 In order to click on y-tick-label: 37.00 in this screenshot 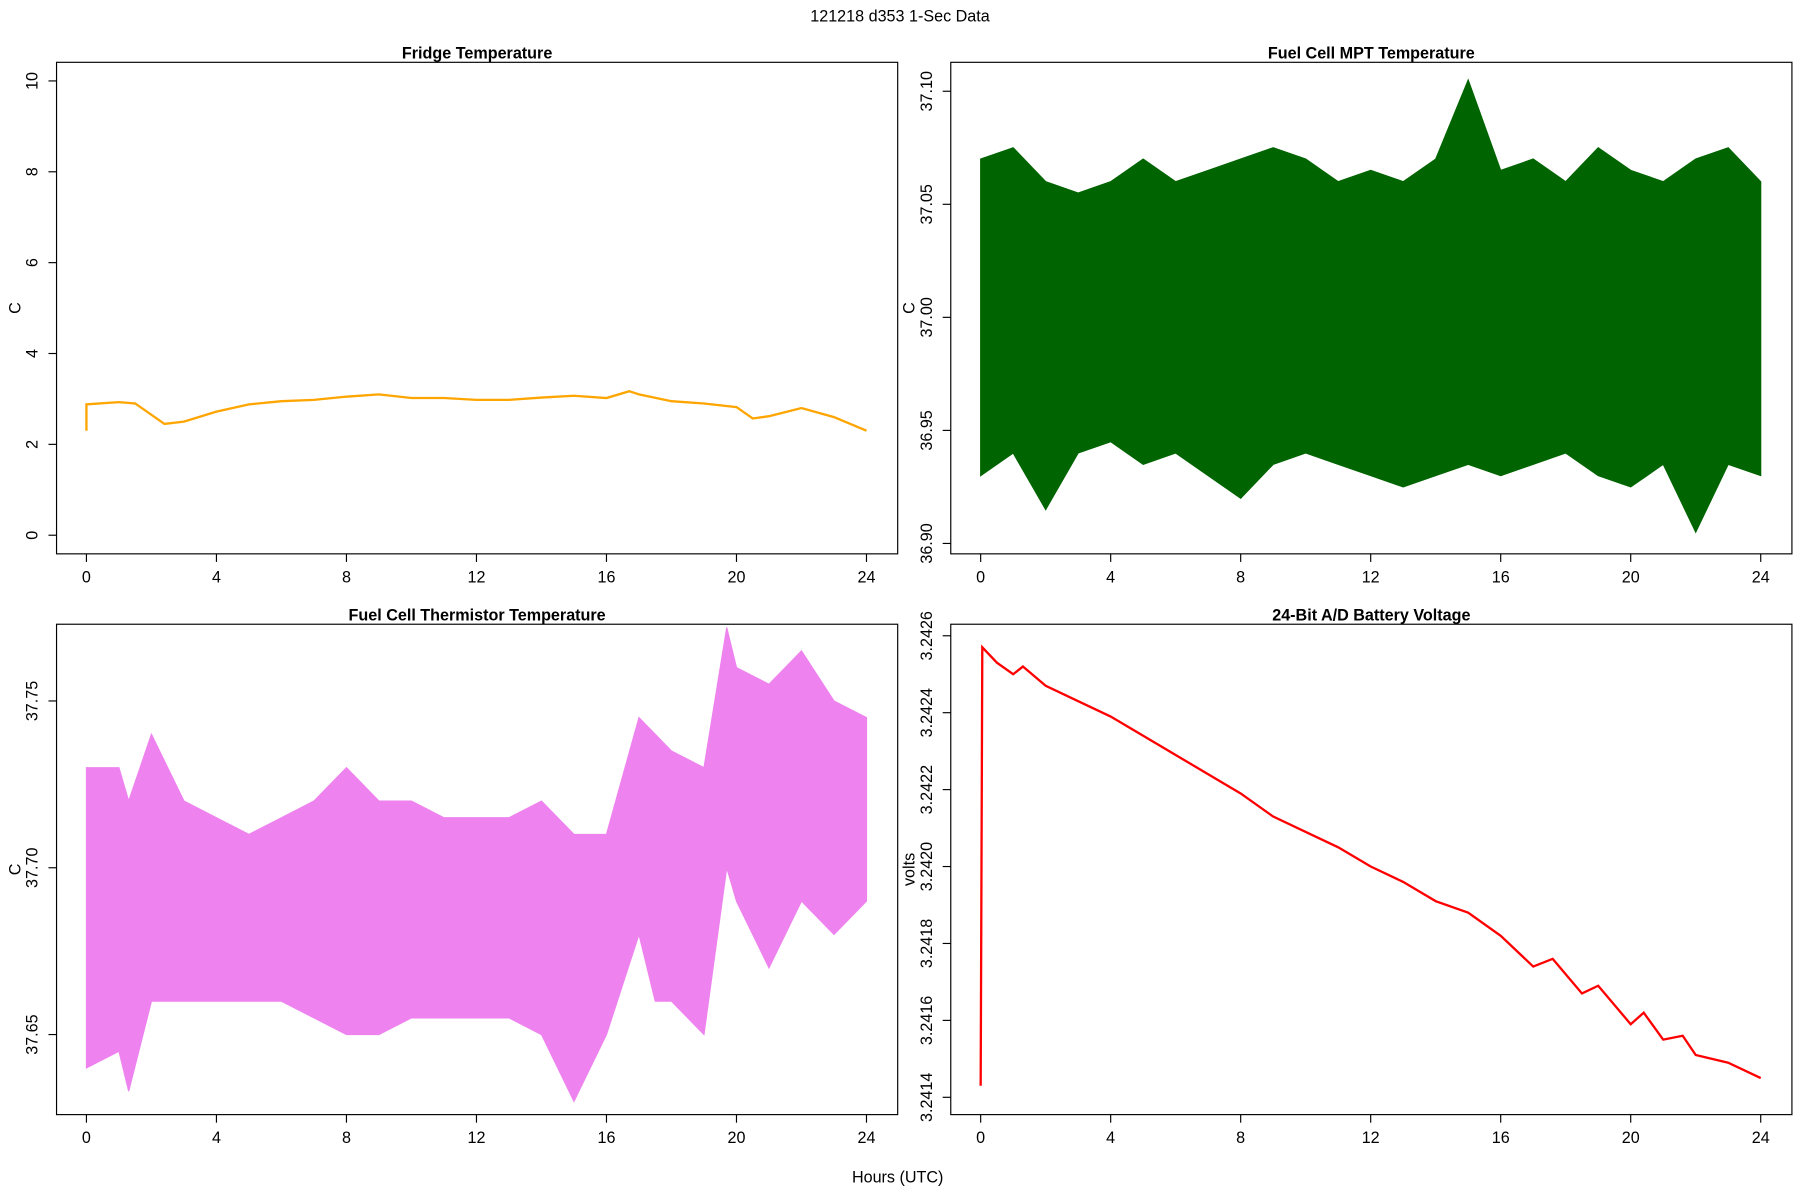, I will do `click(927, 317)`.